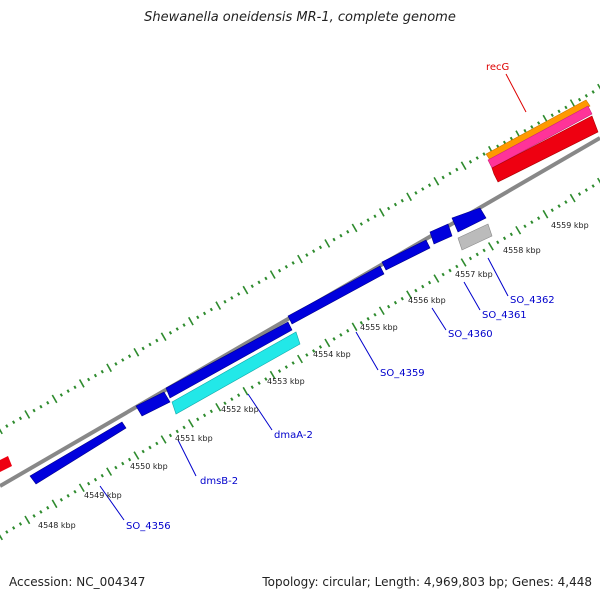 This screenshot has height=600, width=600. What do you see at coordinates (538, 130) in the screenshot?
I see `gene-arrow-recG-band1` at bounding box center [538, 130].